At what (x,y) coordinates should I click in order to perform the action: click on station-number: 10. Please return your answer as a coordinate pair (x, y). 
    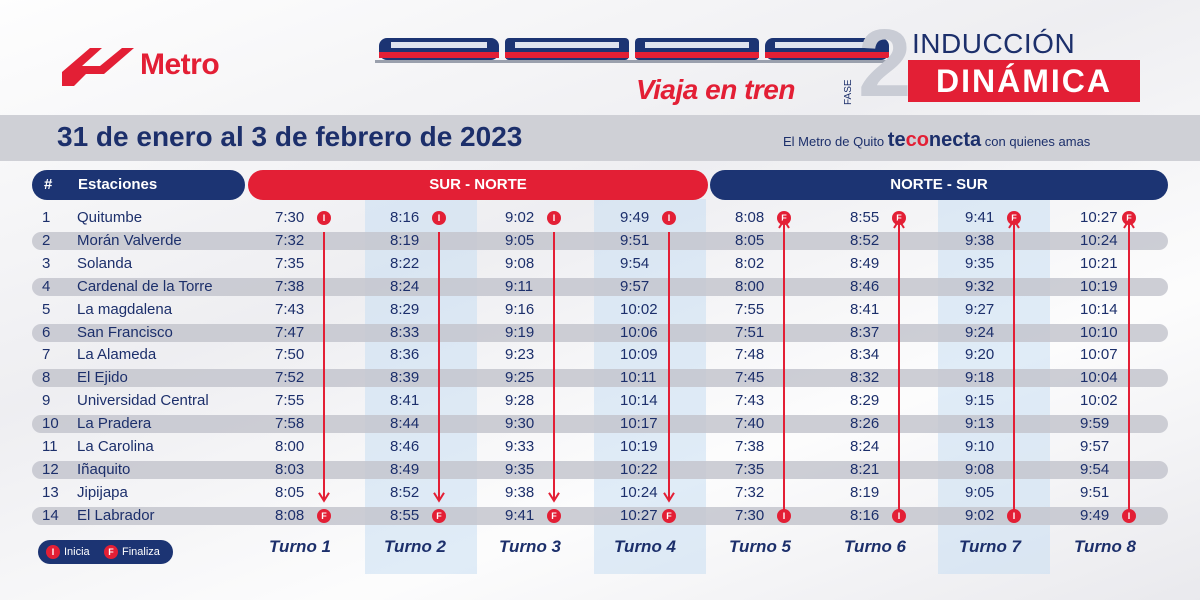
    Looking at the image, I should click on (50, 424).